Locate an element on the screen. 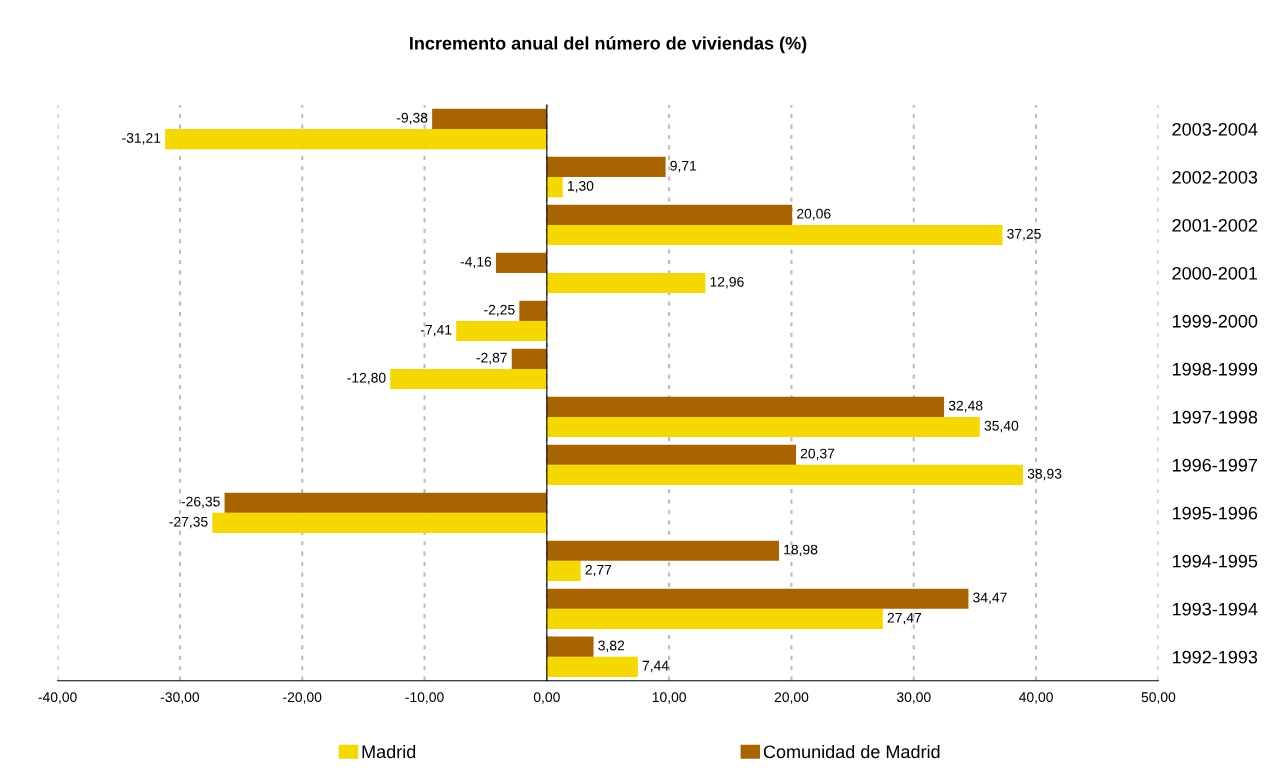 The image size is (1280, 778). data-label: 12,96 is located at coordinates (727, 282).